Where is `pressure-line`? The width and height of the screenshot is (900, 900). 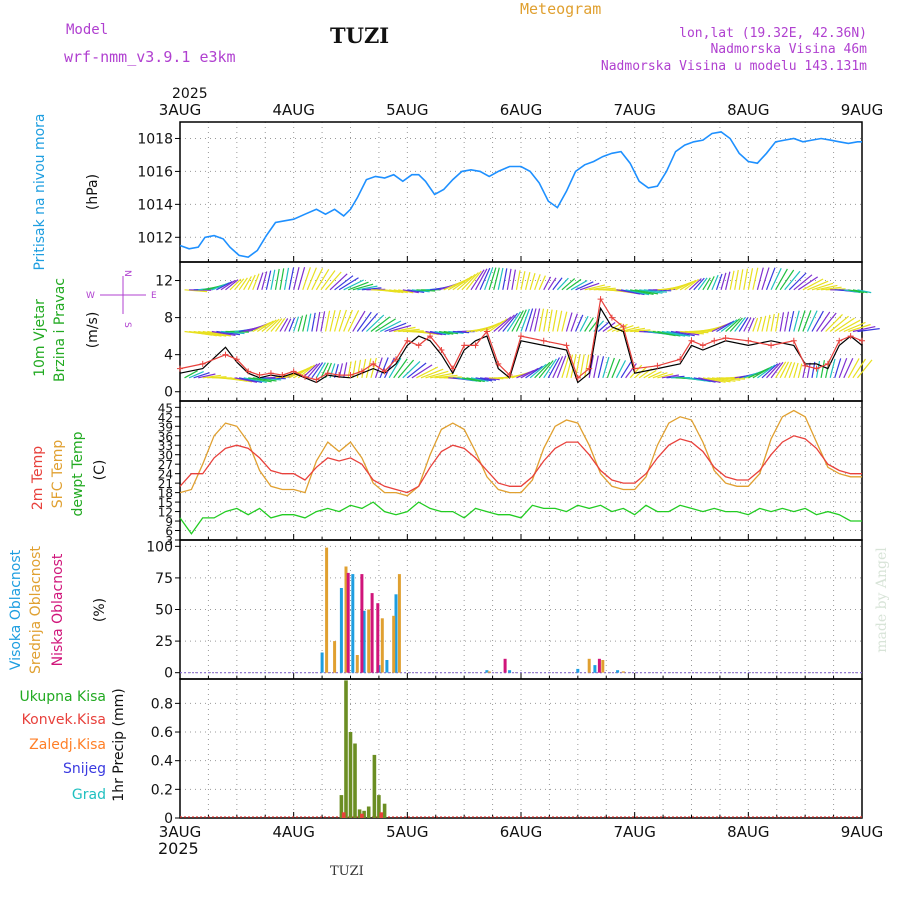
pressure-line is located at coordinates (520, 194).